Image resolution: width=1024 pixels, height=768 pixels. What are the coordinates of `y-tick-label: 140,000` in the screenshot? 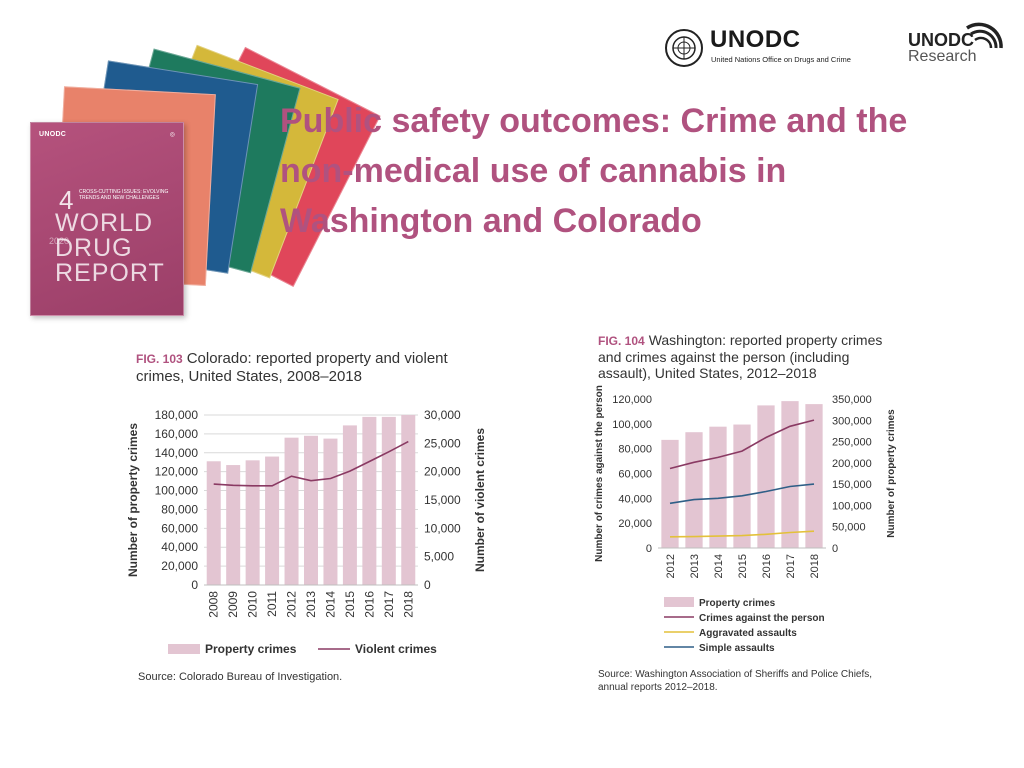 It's located at (177, 453).